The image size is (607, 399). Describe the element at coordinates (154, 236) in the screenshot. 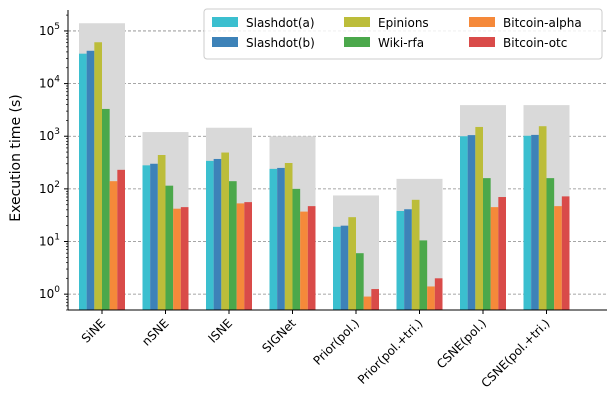

I see `bar-slashdot-b--1` at that location.